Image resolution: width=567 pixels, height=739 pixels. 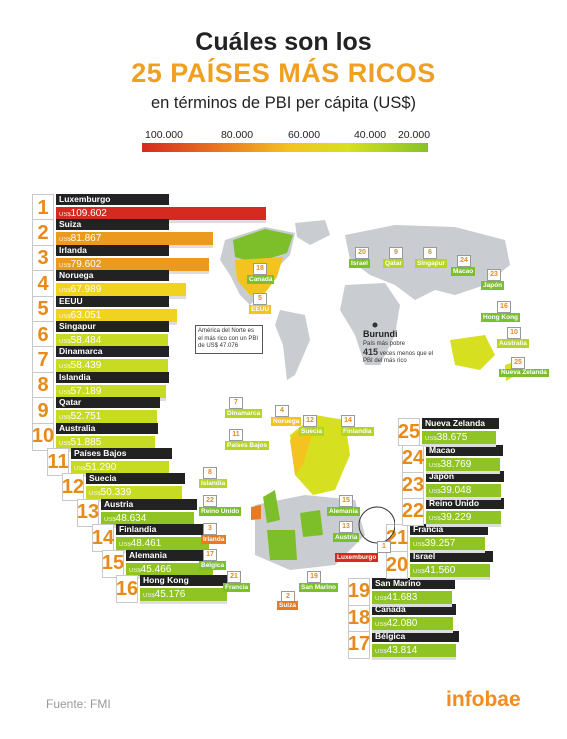 I want to click on value-label: 43.814, so click(x=402, y=650).